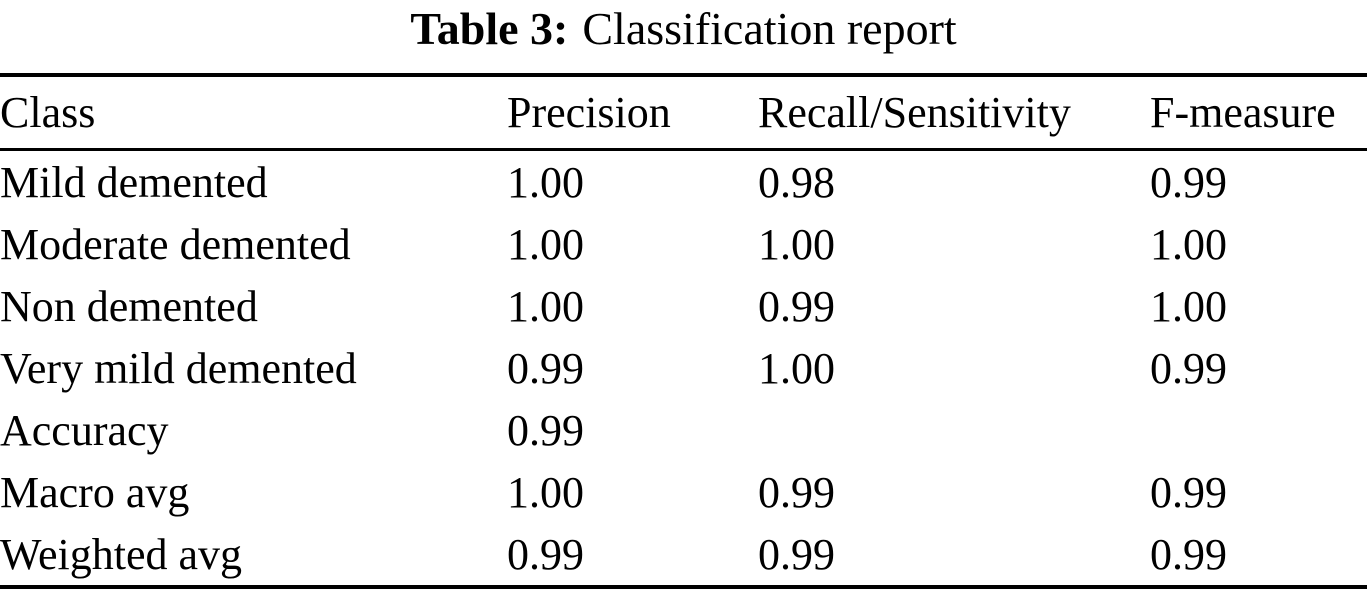  What do you see at coordinates (683, 244) in the screenshot?
I see `table-row: Moderate demented 1.00 1.00 1.00` at bounding box center [683, 244].